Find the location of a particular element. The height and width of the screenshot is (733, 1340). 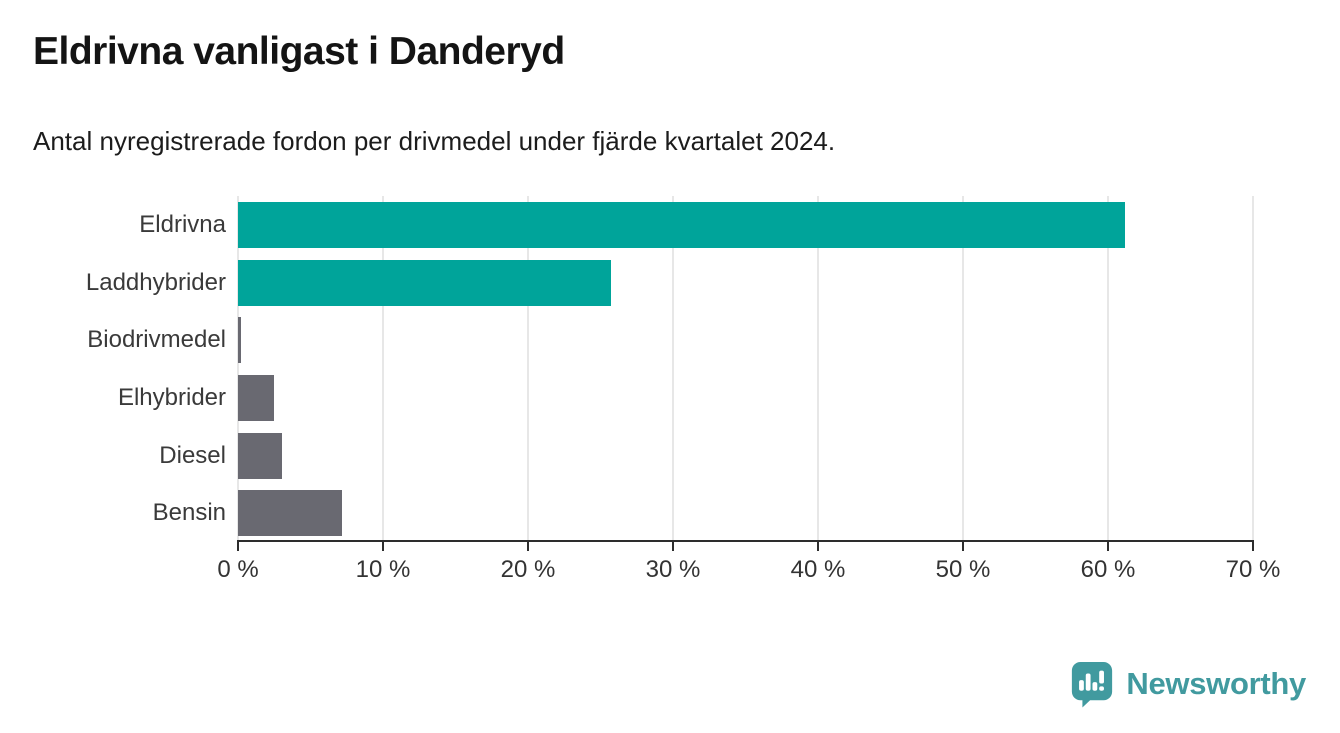

bar-eldrivna is located at coordinates (682, 224).